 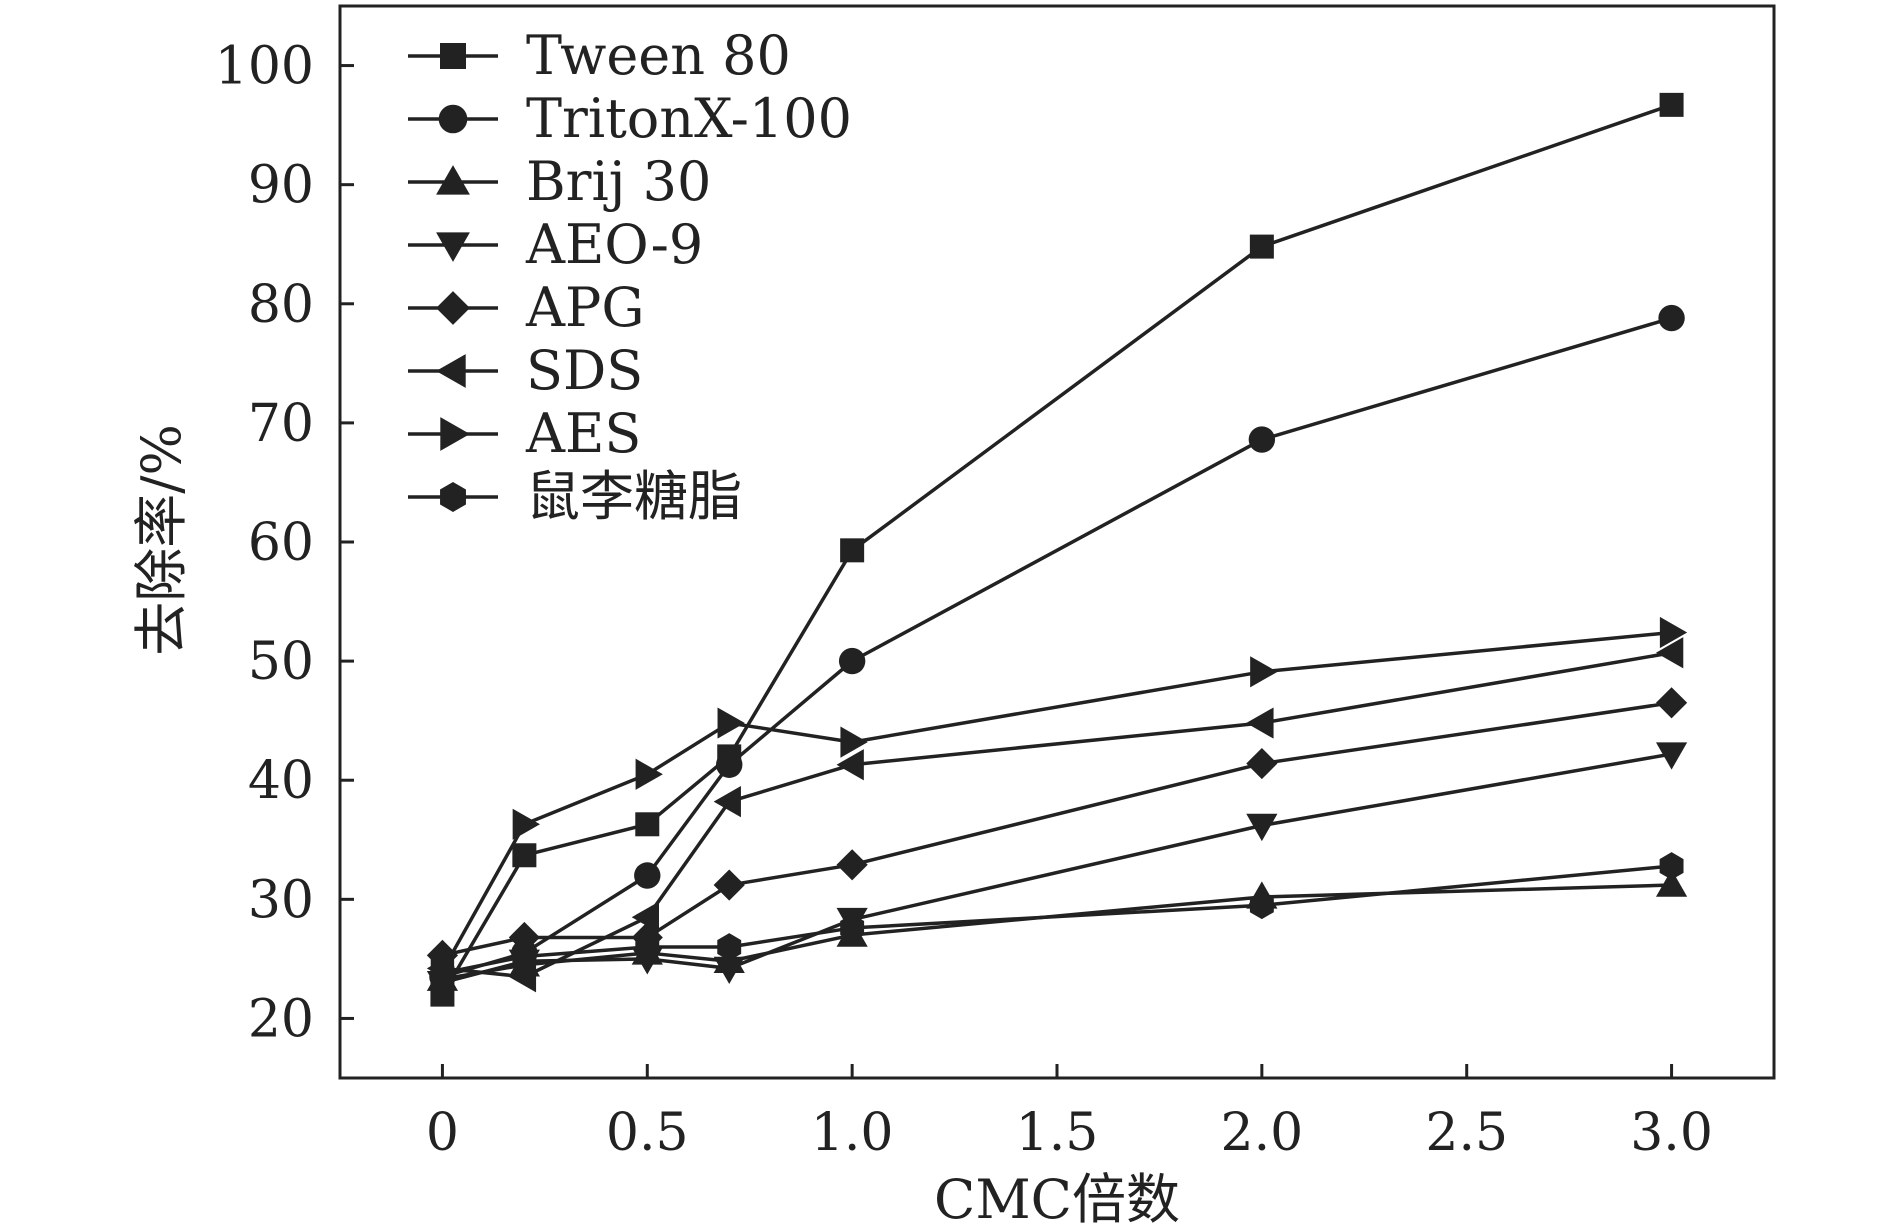 I want to click on y-tick-label: 60, so click(x=281, y=543).